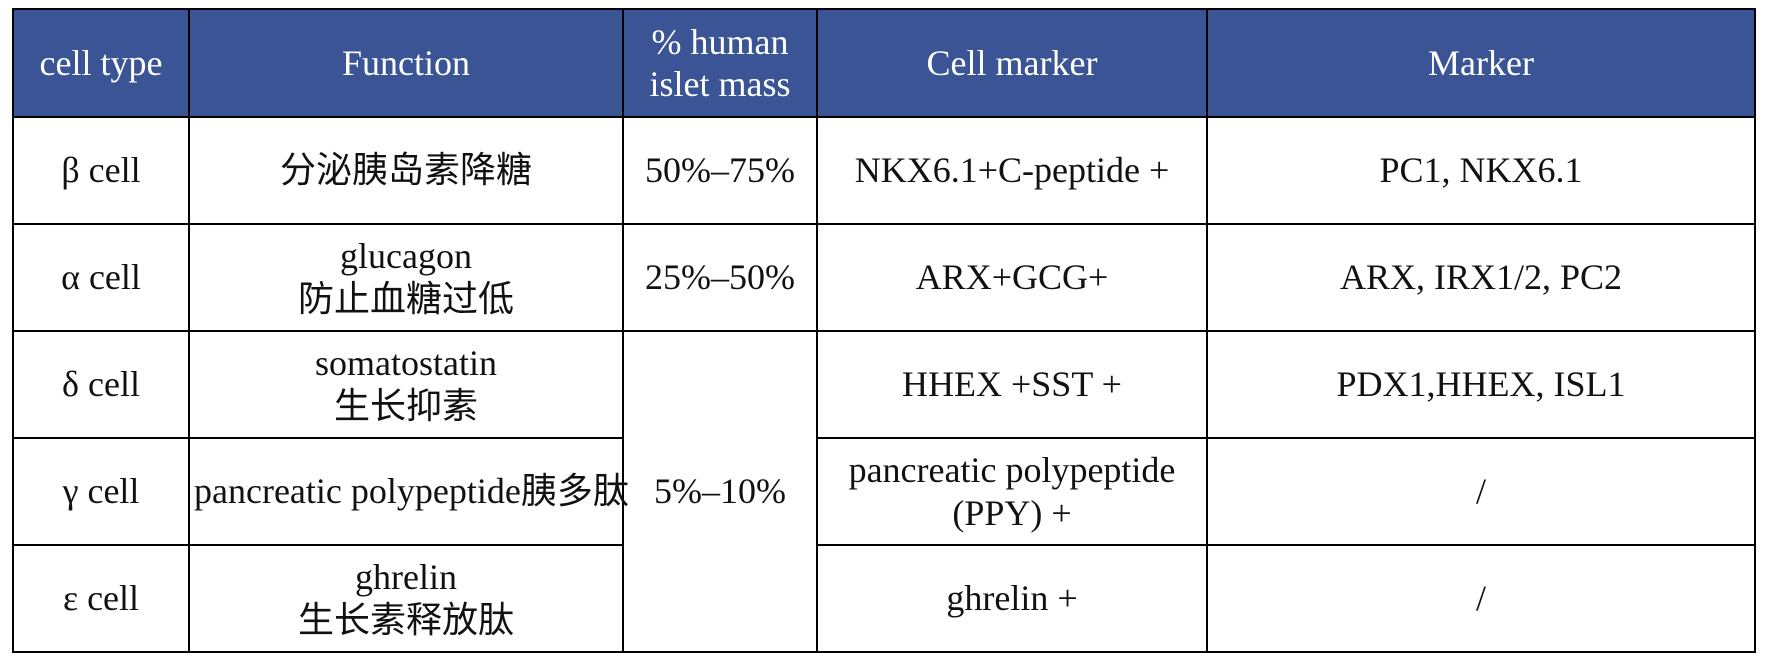 The height and width of the screenshot is (664, 1766). I want to click on cell-marker: ARX, IRX1/2, PC2, so click(1481, 277).